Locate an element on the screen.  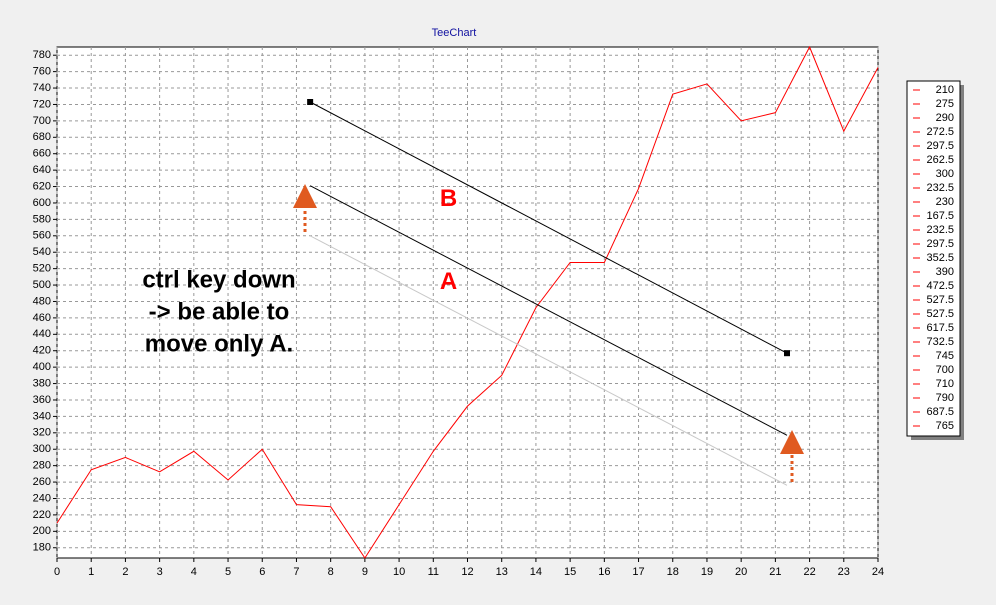
x-tick-label: 6 is located at coordinates (262, 572).